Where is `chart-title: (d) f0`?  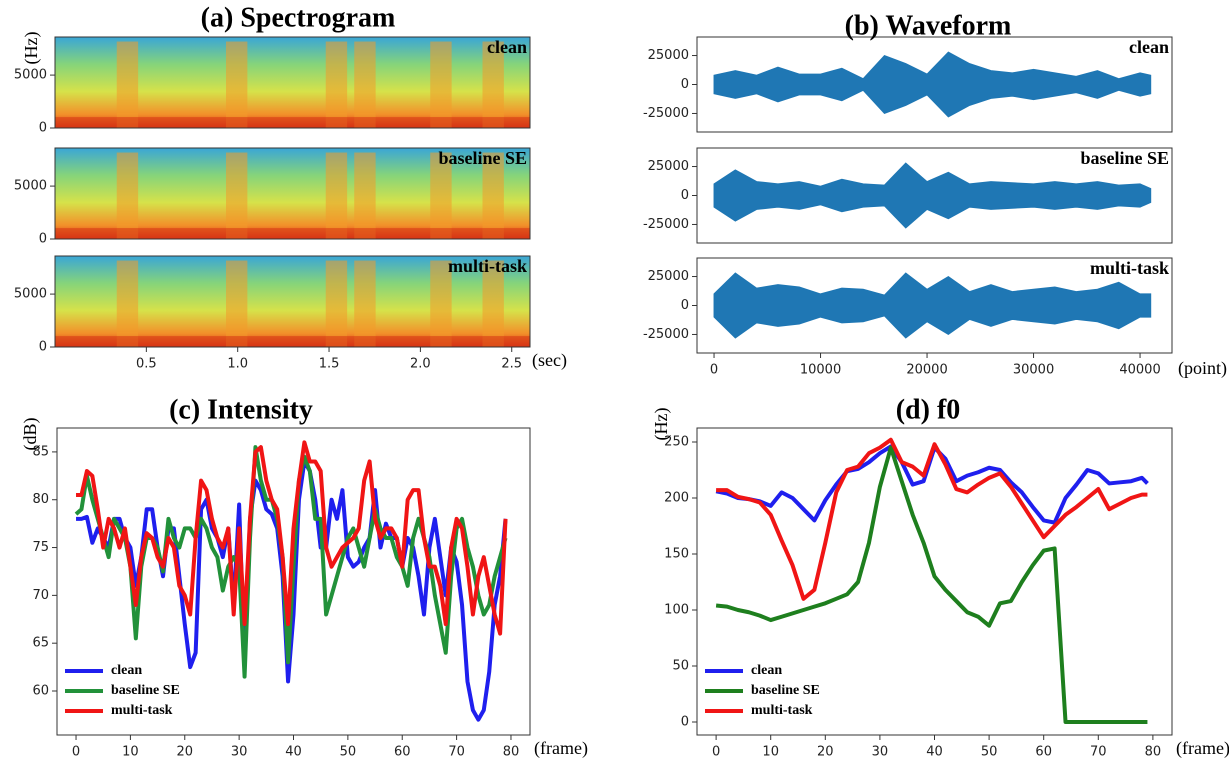 chart-title: (d) f0 is located at coordinates (928, 409).